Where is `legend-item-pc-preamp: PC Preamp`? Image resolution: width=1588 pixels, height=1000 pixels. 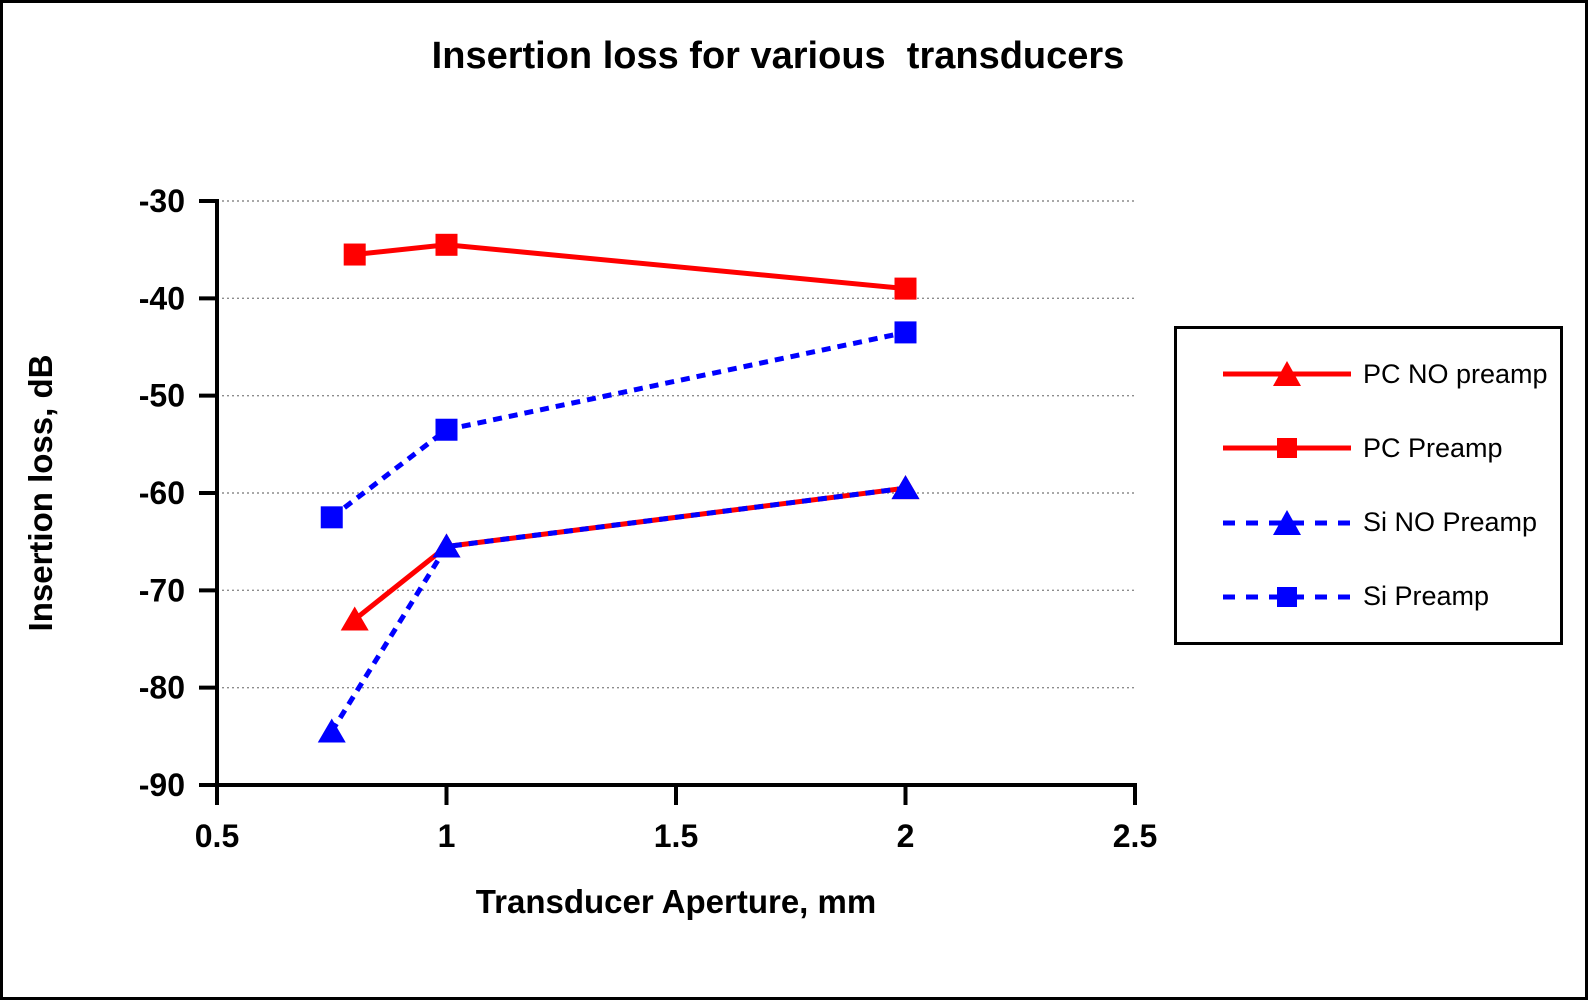
legend-item-pc-preamp: PC Preamp is located at coordinates (1388, 448).